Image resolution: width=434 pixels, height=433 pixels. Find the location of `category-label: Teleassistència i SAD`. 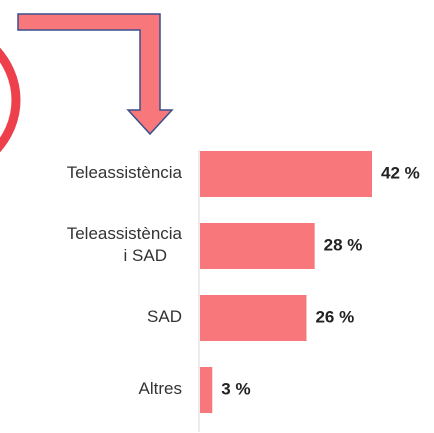

category-label: Teleassistència i SAD is located at coordinates (125, 244).